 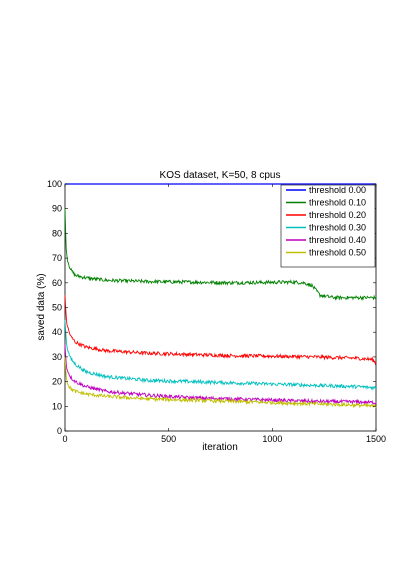 What do you see at coordinates (57, 258) in the screenshot?
I see `y-tick-label: 70` at bounding box center [57, 258].